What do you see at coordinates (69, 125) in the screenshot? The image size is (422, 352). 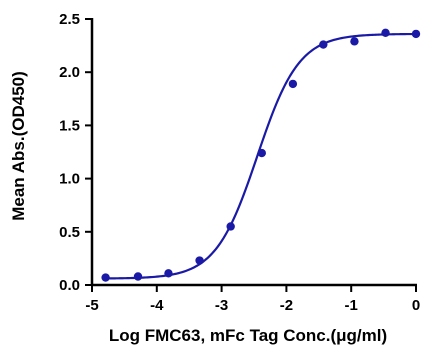 I see `y-tick-label: 1.5` at bounding box center [69, 125].